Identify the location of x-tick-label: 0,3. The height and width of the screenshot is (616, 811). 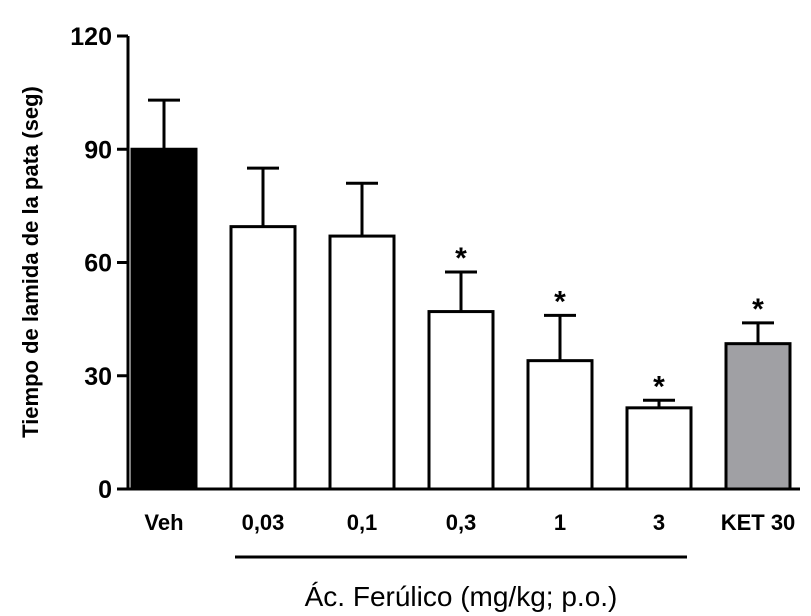
(461, 522).